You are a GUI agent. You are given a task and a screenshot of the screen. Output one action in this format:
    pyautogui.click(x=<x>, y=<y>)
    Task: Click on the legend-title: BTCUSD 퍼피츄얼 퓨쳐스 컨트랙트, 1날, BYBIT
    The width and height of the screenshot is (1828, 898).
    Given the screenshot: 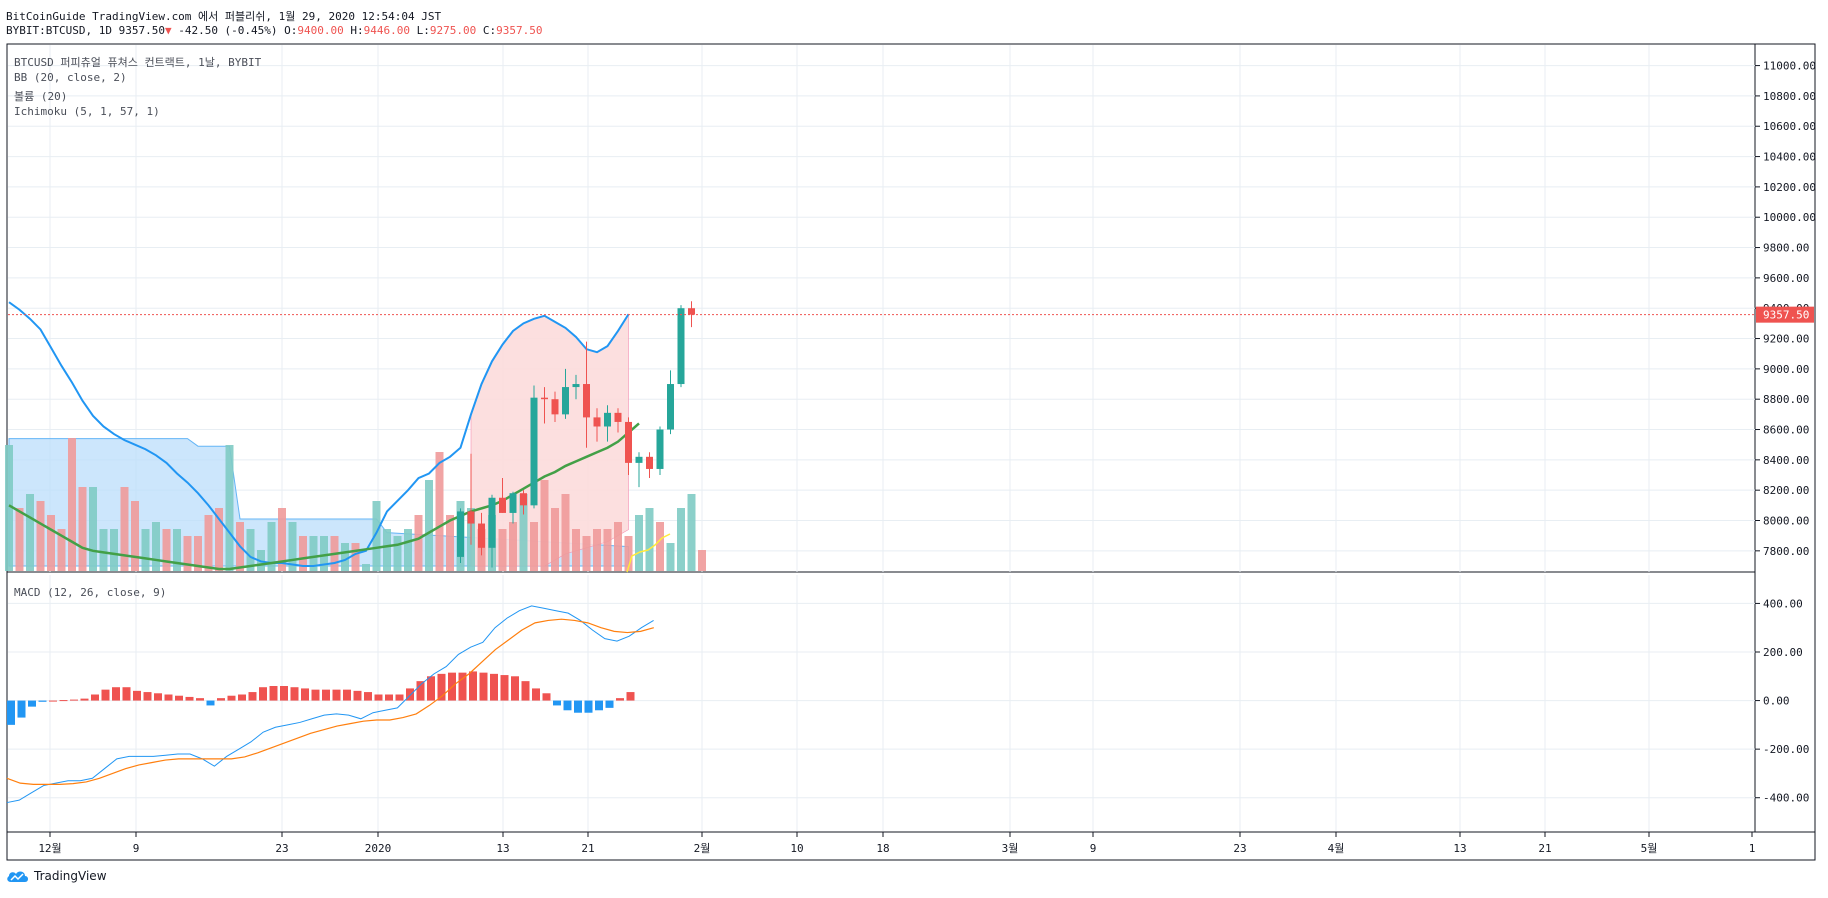 What is the action you would take?
    pyautogui.click(x=138, y=62)
    